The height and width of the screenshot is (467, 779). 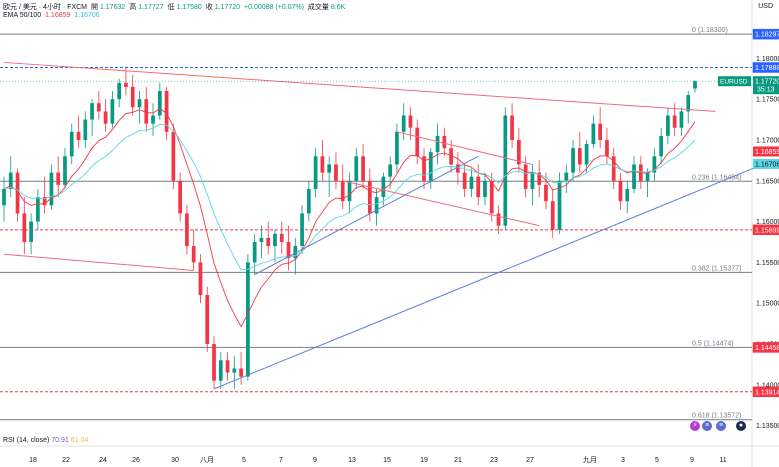 I want to click on fib-label-4: 0.382 (1.15377), so click(x=716, y=268).